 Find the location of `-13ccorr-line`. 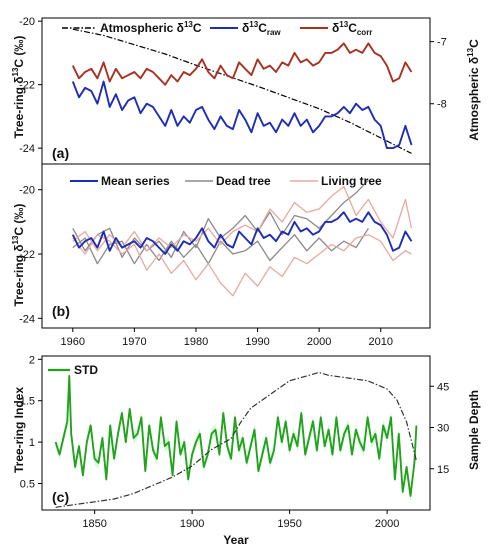

-13ccorr-line is located at coordinates (242, 64).